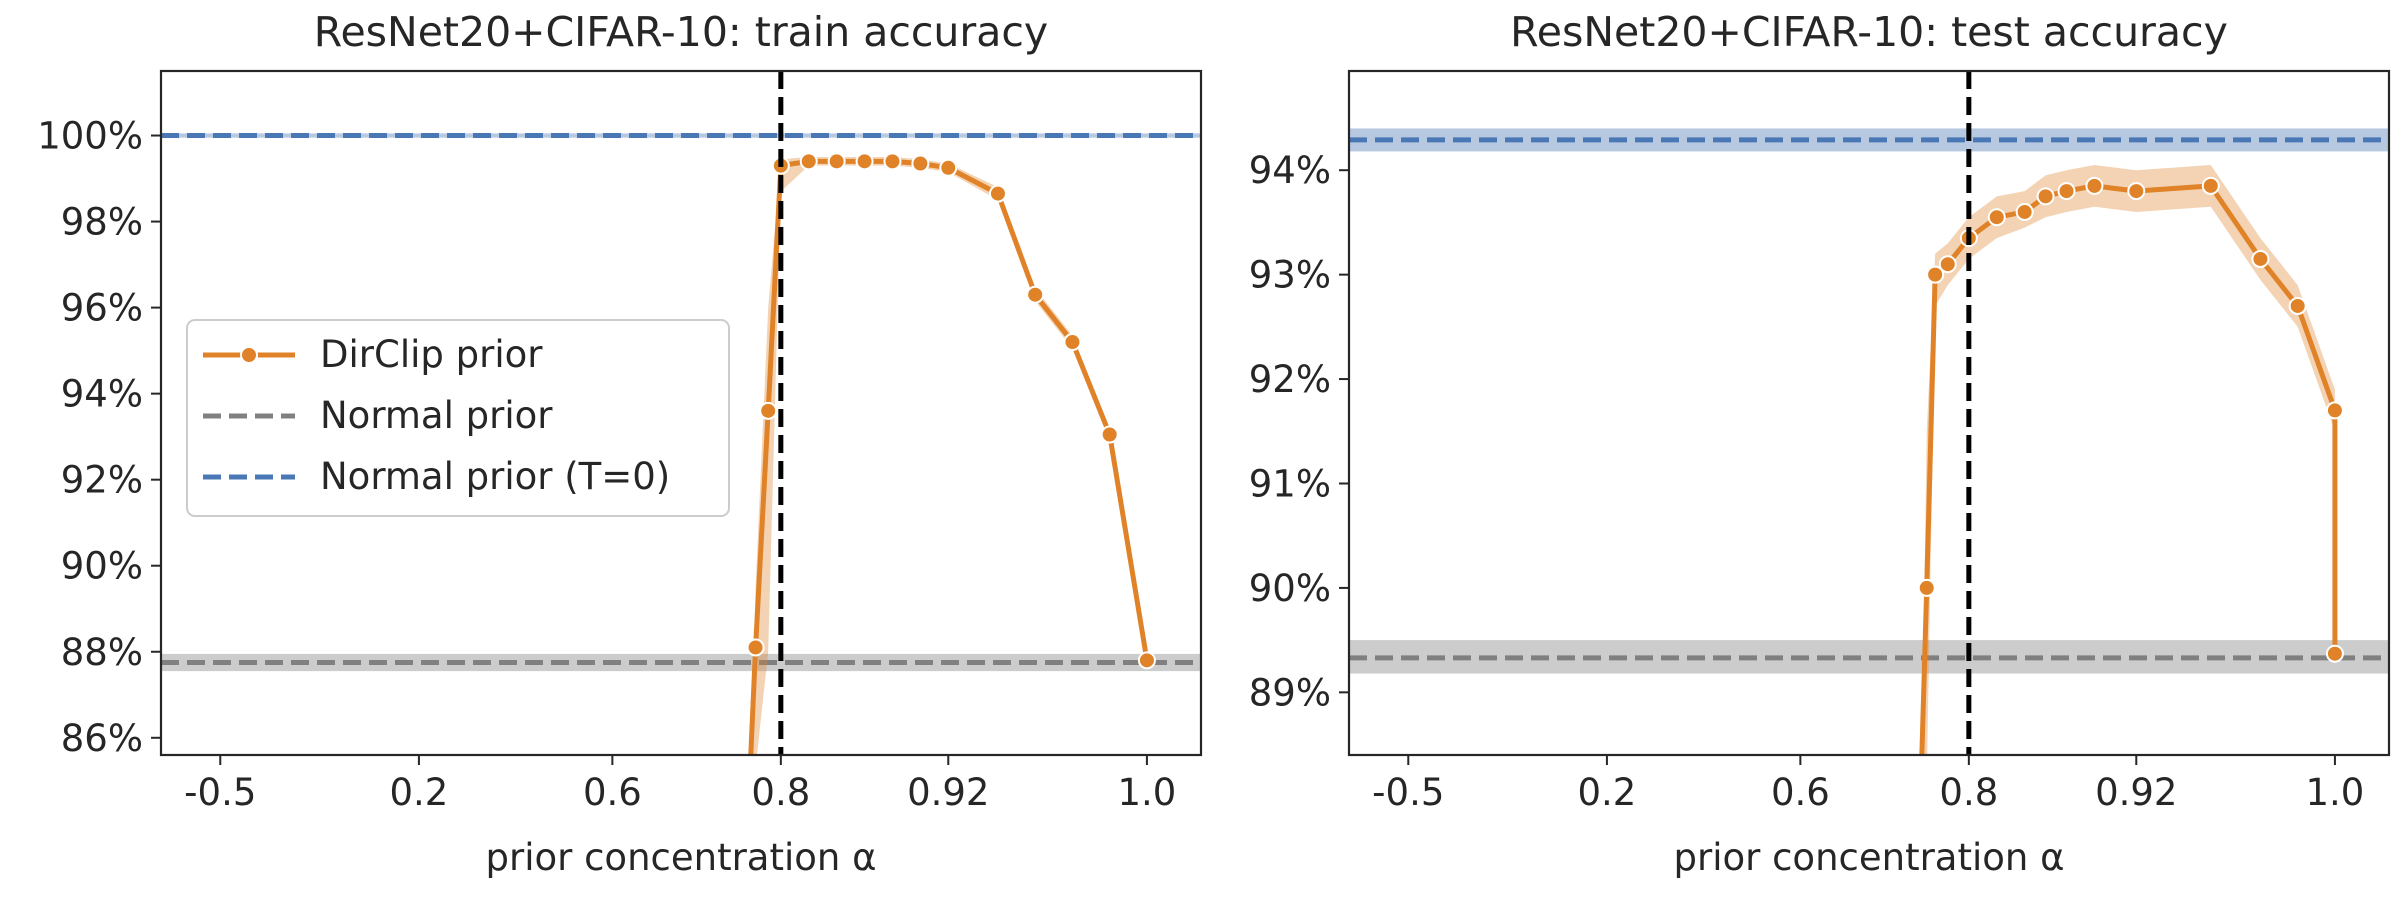 The height and width of the screenshot is (900, 2400). What do you see at coordinates (102, 652) in the screenshot?
I see `y-tick-label: 88%` at bounding box center [102, 652].